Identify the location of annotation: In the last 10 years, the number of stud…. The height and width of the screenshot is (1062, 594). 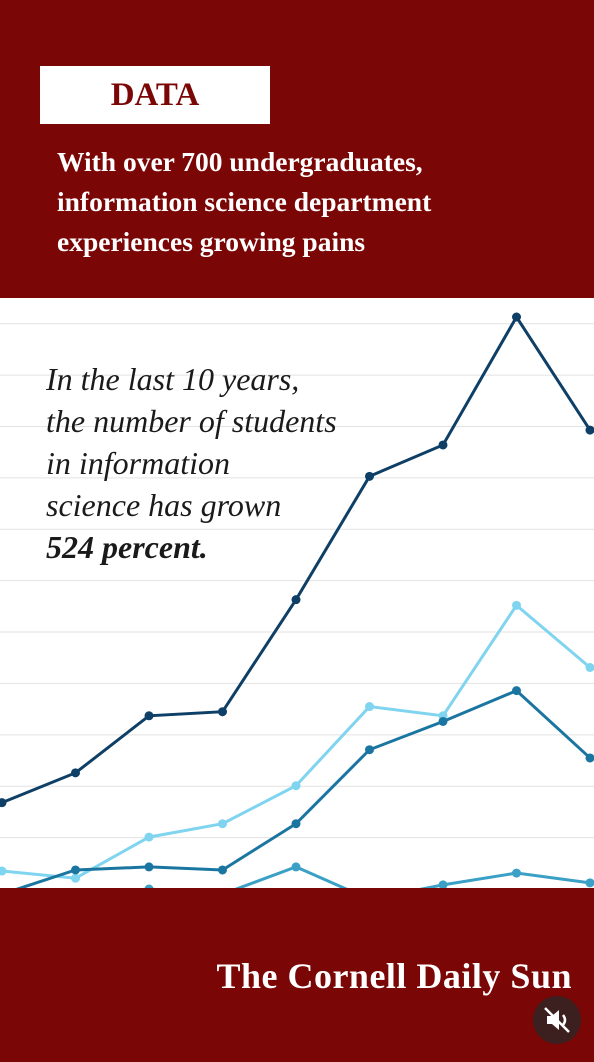
(191, 463).